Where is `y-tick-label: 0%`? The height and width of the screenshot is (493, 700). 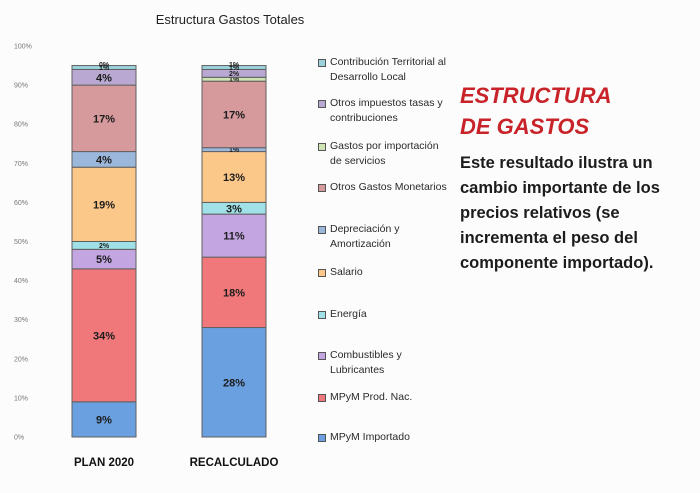
y-tick-label: 0% is located at coordinates (19, 438).